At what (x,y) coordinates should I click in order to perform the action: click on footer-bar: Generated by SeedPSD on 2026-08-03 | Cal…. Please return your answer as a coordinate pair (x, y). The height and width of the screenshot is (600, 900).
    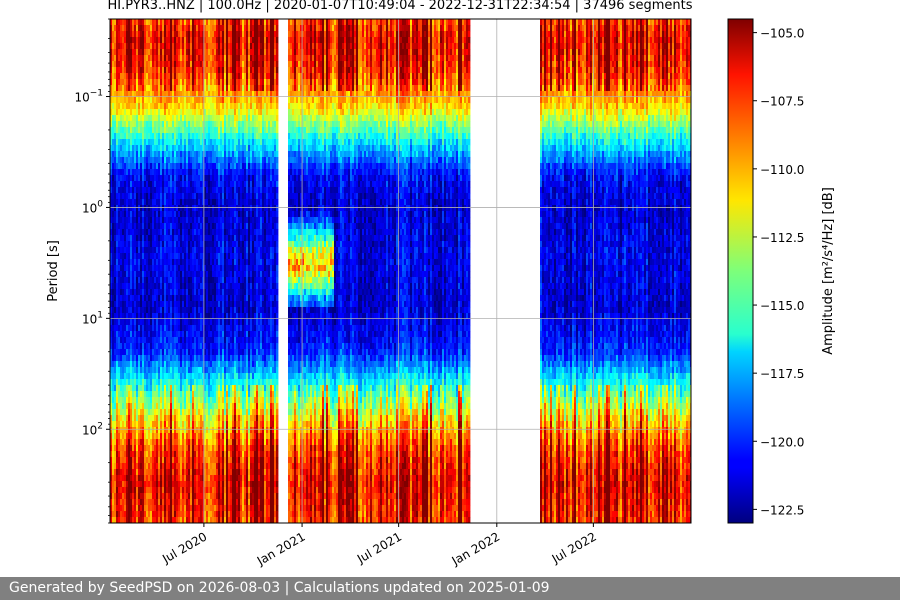
    Looking at the image, I should click on (450, 588).